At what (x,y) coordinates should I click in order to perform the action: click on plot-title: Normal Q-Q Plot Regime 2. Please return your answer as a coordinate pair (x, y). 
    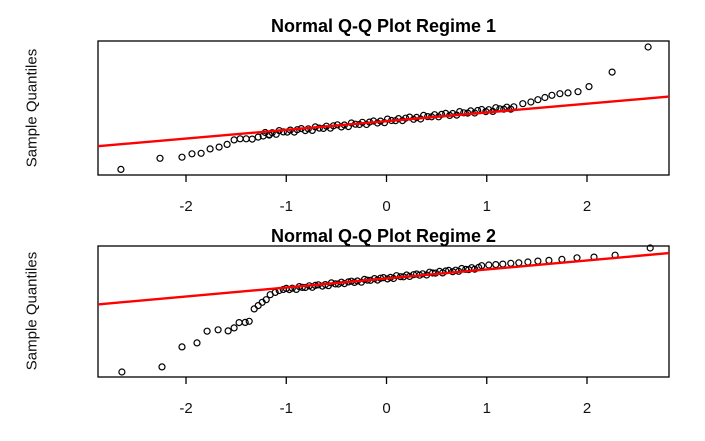
    Looking at the image, I should click on (383, 236).